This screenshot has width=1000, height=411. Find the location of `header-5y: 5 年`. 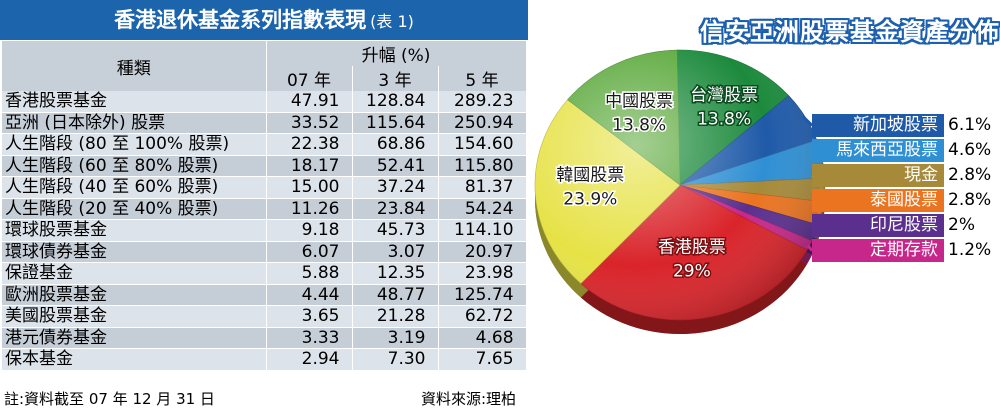

header-5y: 5 年 is located at coordinates (482, 78).